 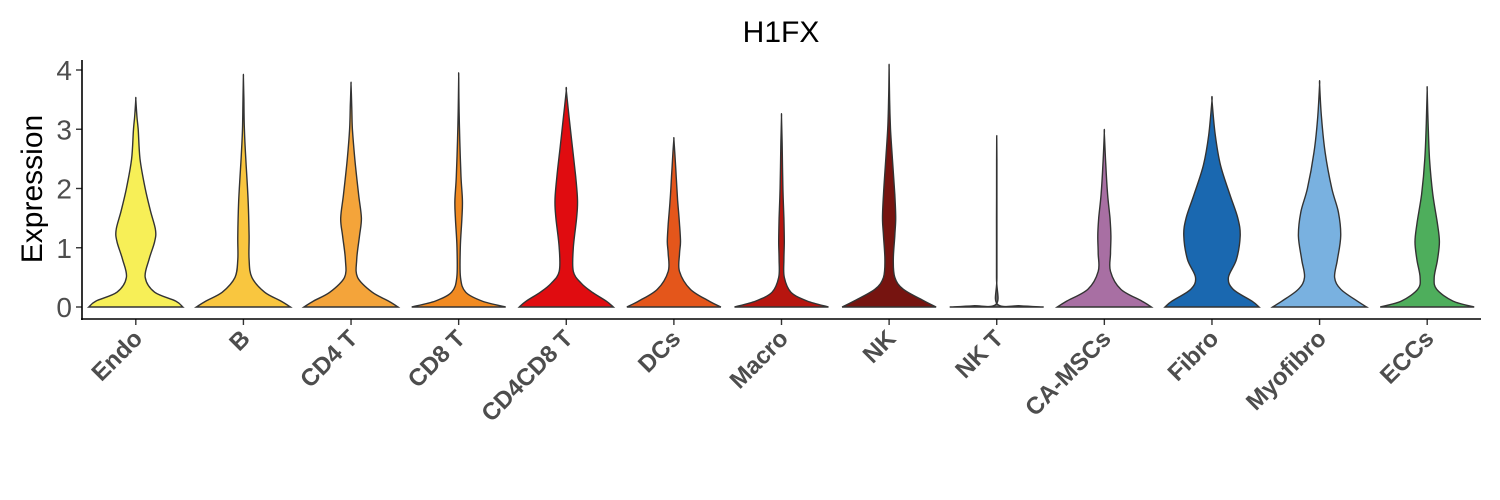 What do you see at coordinates (566, 197) in the screenshot?
I see `violin-cd4cd8-t` at bounding box center [566, 197].